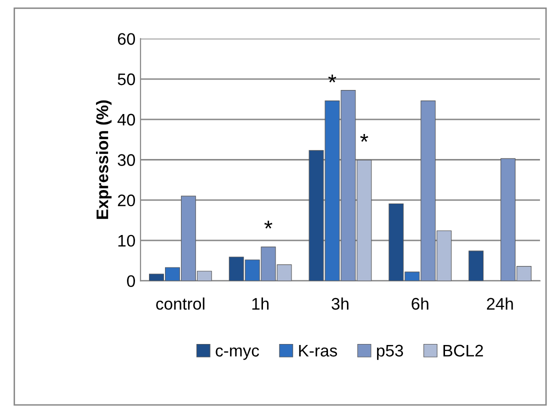 This screenshot has height=407, width=551. What do you see at coordinates (180, 303) in the screenshot?
I see `x-tick-label: control` at bounding box center [180, 303].